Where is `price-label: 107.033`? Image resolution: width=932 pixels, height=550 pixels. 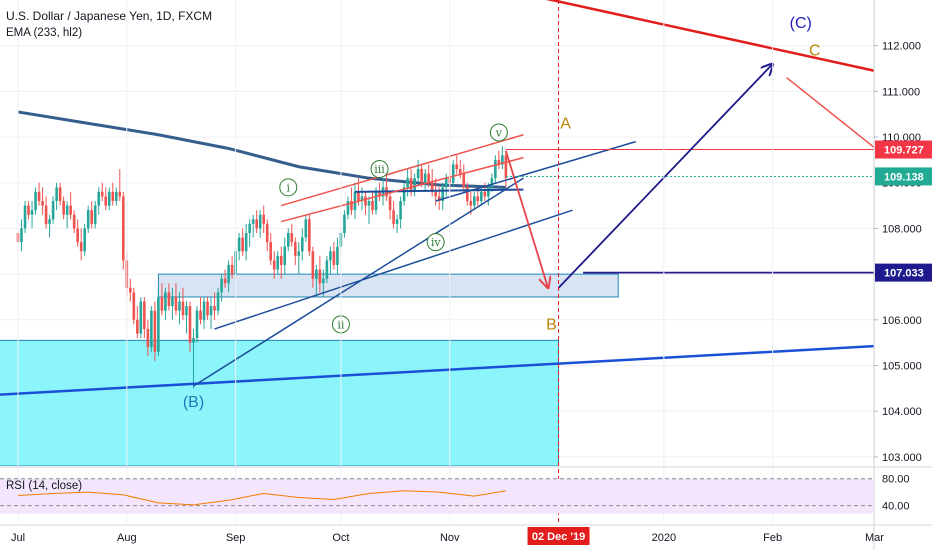
price-label: 107.033 is located at coordinates (903, 272).